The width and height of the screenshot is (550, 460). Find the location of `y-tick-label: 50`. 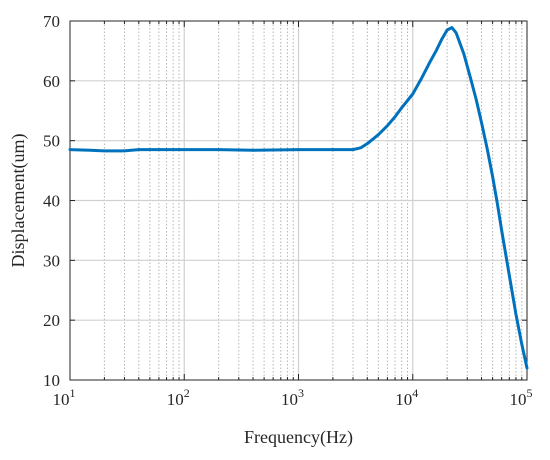

y-tick-label: 50 is located at coordinates (51, 141).